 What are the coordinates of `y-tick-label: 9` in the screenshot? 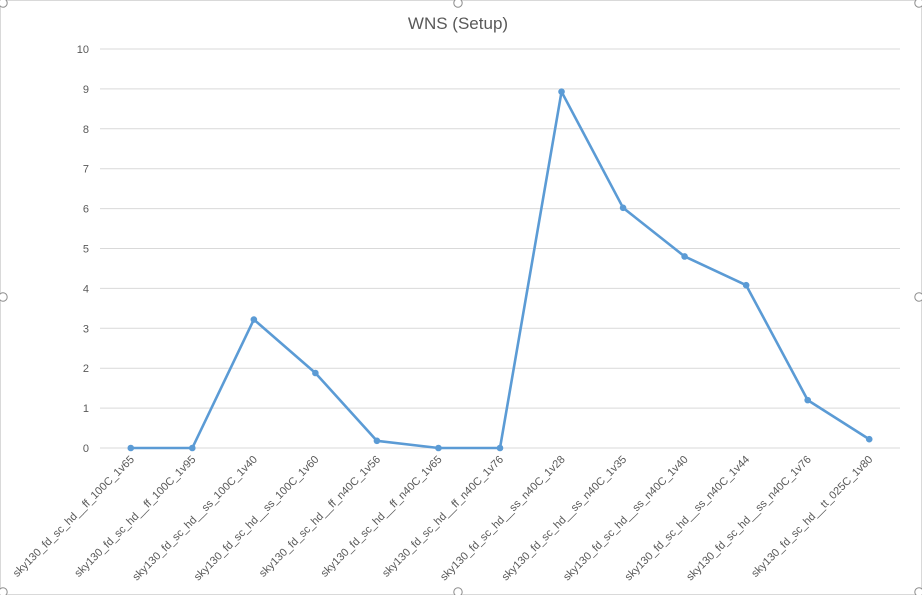 It's located at (86, 90).